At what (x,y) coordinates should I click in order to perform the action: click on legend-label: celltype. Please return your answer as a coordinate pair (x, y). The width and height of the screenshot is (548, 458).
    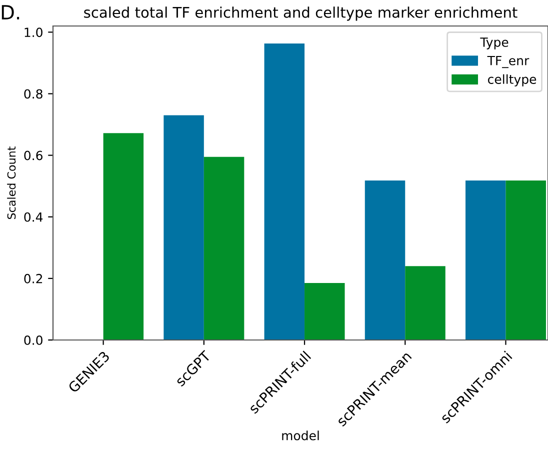
    Looking at the image, I should click on (512, 80).